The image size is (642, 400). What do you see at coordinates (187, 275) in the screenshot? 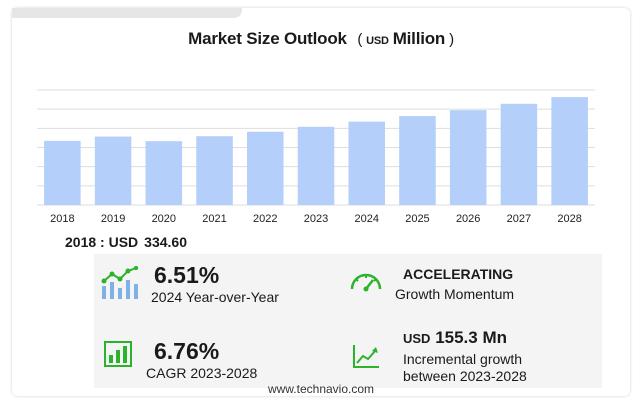
I see `yoy-value: 6.51%` at bounding box center [187, 275].